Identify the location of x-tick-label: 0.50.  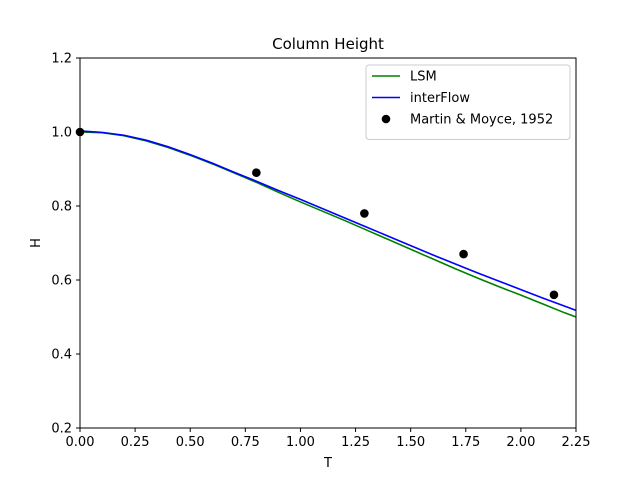
(190, 442).